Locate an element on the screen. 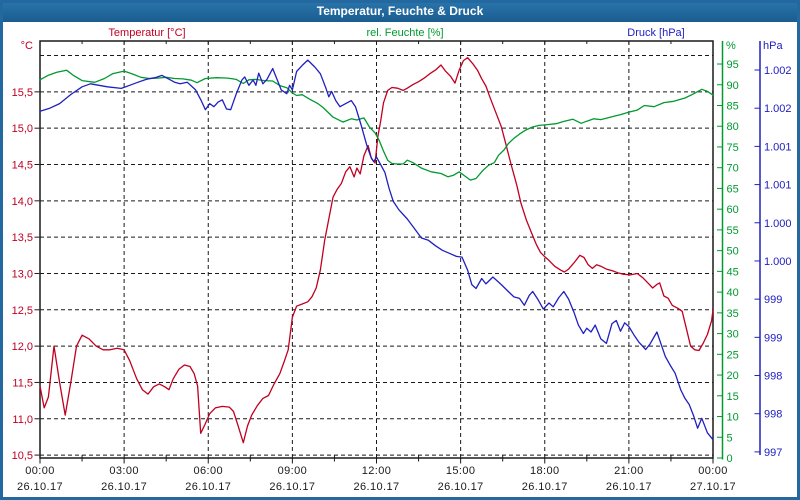 This screenshot has width=800, height=500. x-tick-time-label: 03:00 is located at coordinates (124, 471).